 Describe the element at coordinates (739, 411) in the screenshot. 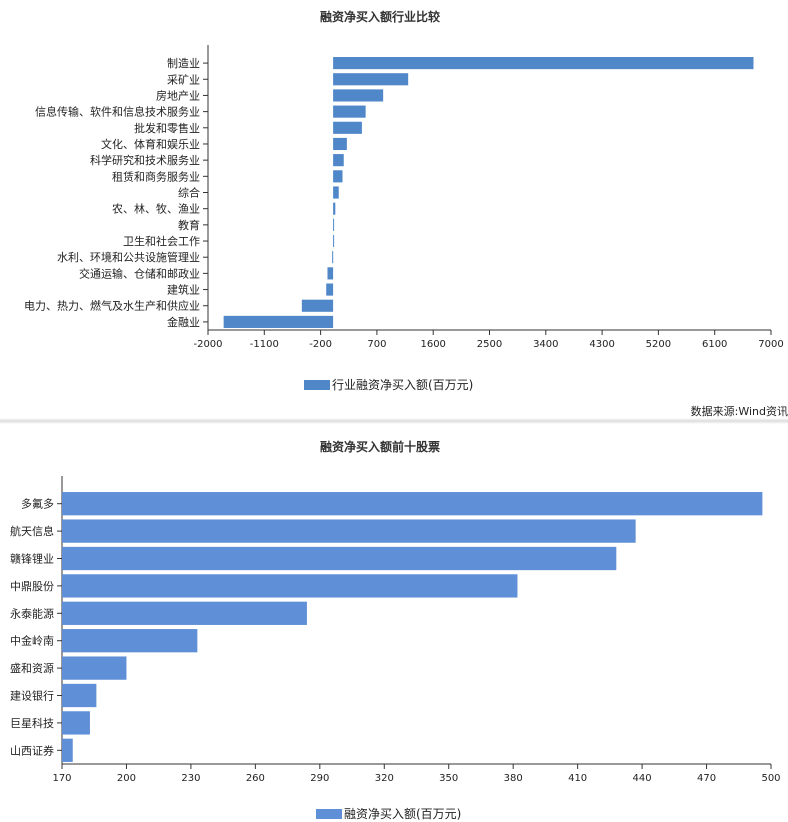

I see `data-source-note: 数据来源:Wind资讯` at that location.